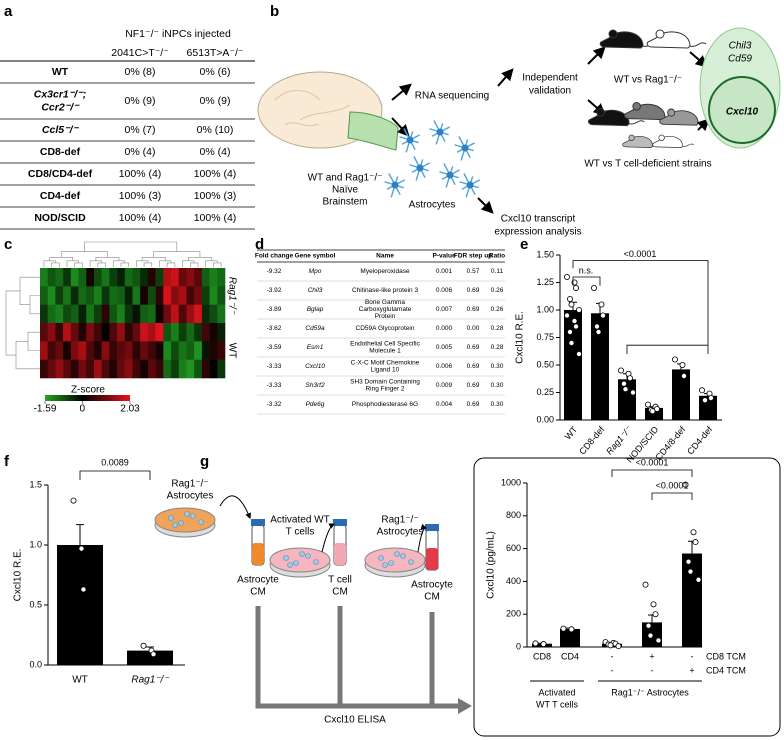  Describe the element at coordinates (518, 646) in the screenshot. I see `y-tick-label: 0` at that location.